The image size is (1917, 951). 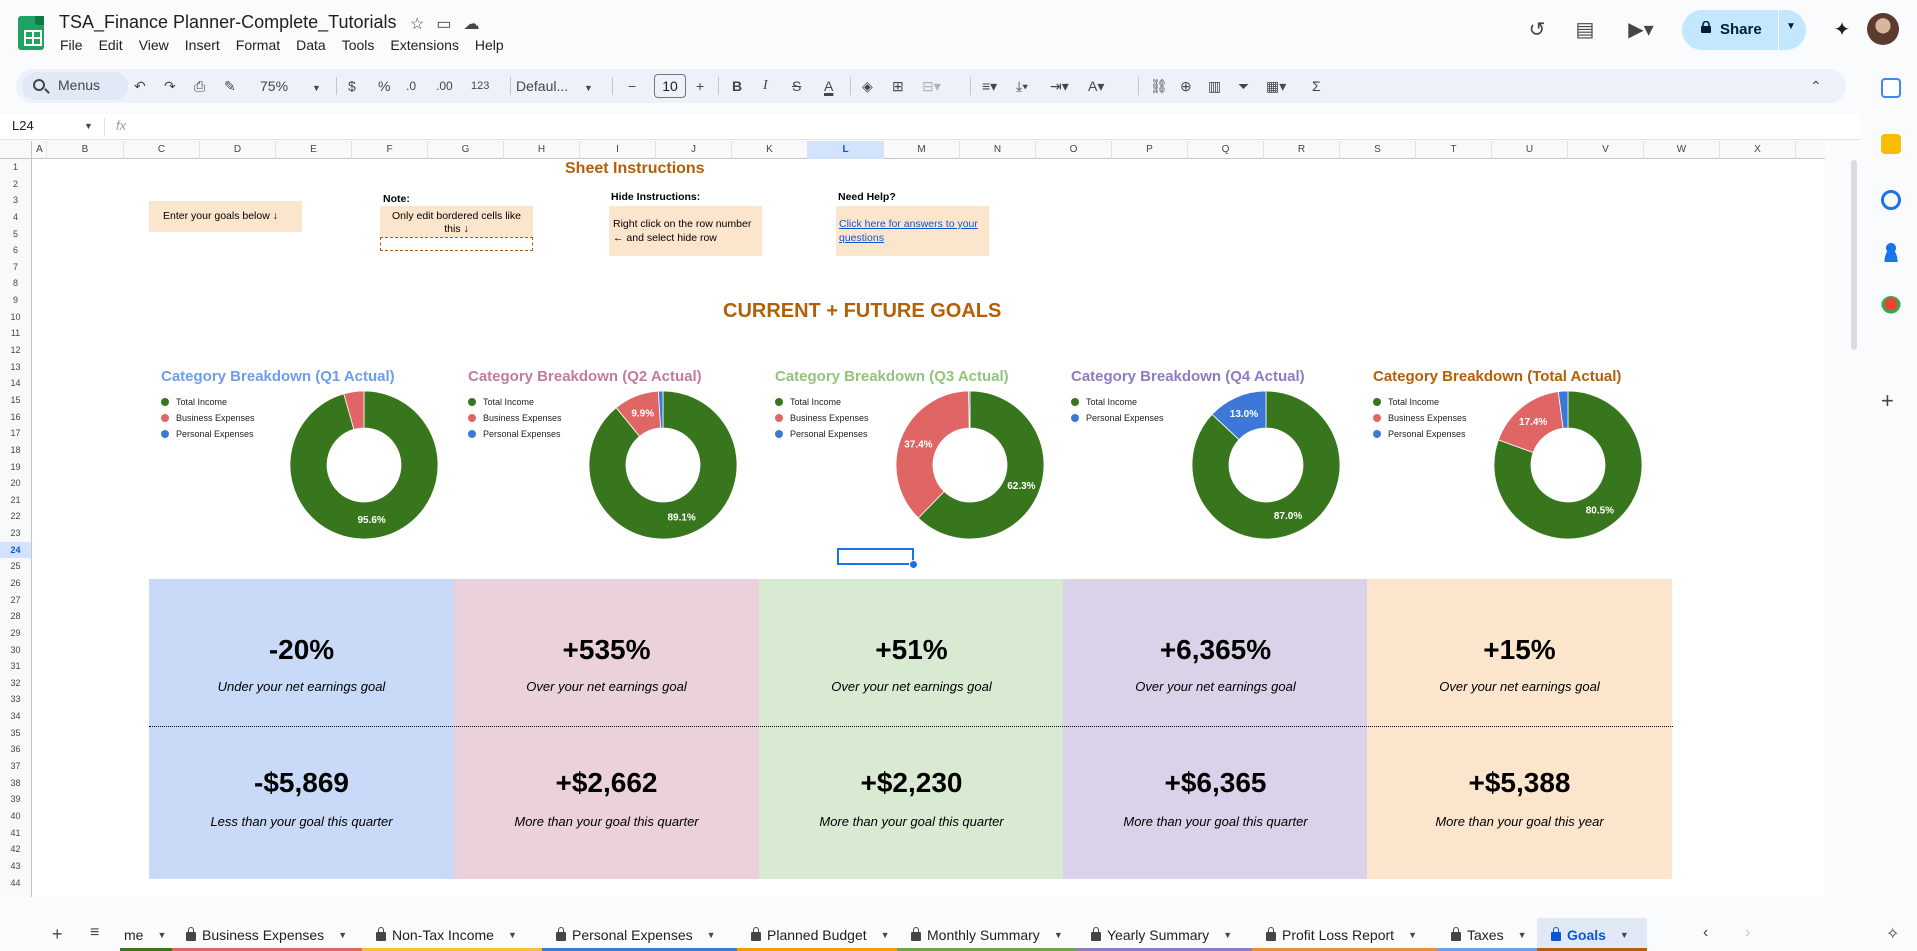 What do you see at coordinates (1854, 255) in the screenshot?
I see `vertical-scrollbar` at bounding box center [1854, 255].